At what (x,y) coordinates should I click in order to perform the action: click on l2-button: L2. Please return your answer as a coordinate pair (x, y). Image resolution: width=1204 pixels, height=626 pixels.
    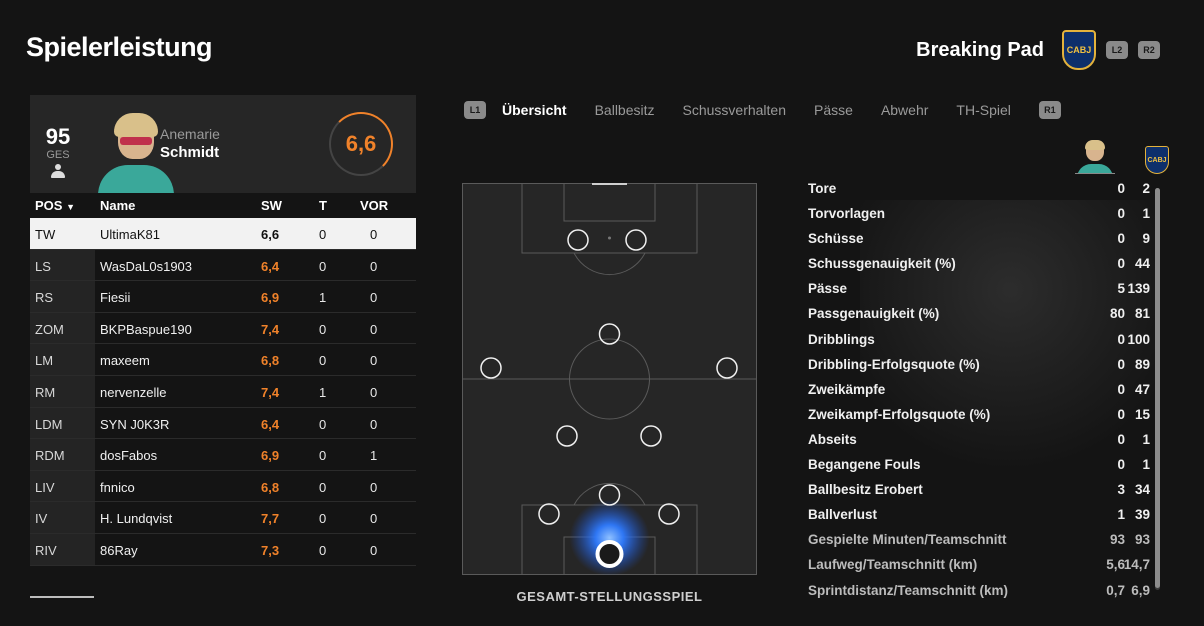
    Looking at the image, I should click on (1117, 50).